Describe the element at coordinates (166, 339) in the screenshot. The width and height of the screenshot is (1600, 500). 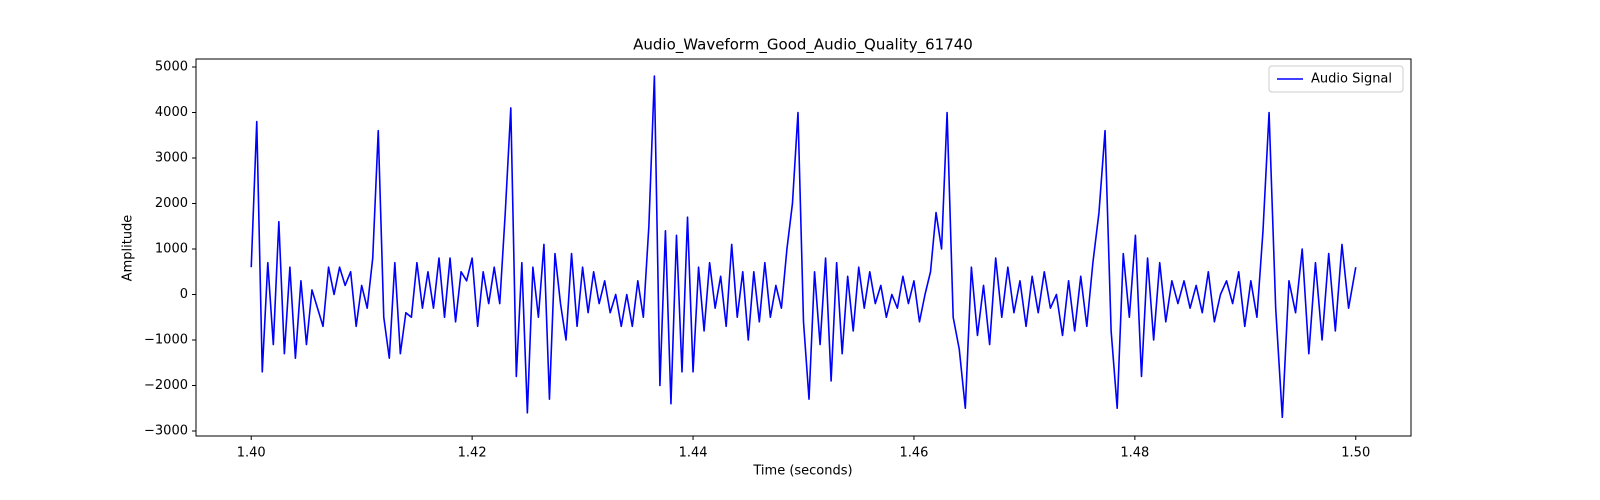
I see `y-tick-label: −1000` at that location.